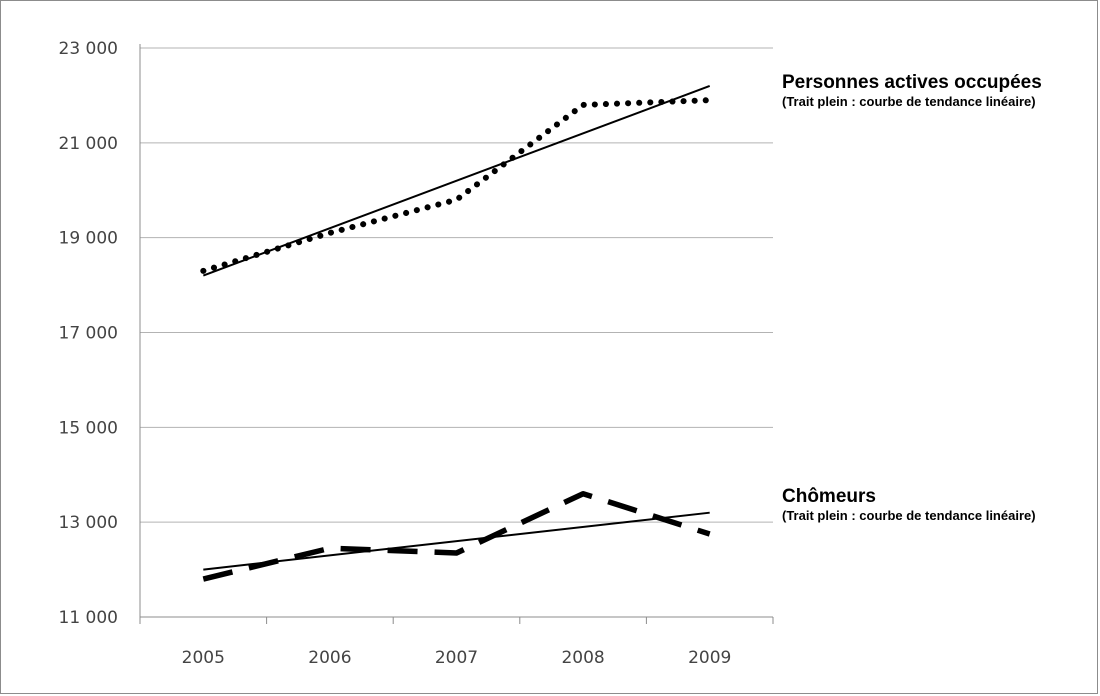 This screenshot has width=1100, height=696. Describe the element at coordinates (329, 658) in the screenshot. I see `x-tick-label: 2006` at that location.